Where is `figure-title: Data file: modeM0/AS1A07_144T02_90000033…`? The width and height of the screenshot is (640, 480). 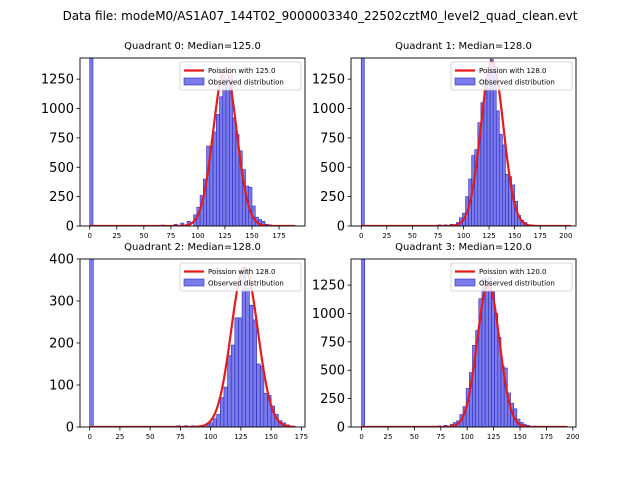
figure-title: Data file: modeM0/AS1A07_144T02_90000033… is located at coordinates (320, 16).